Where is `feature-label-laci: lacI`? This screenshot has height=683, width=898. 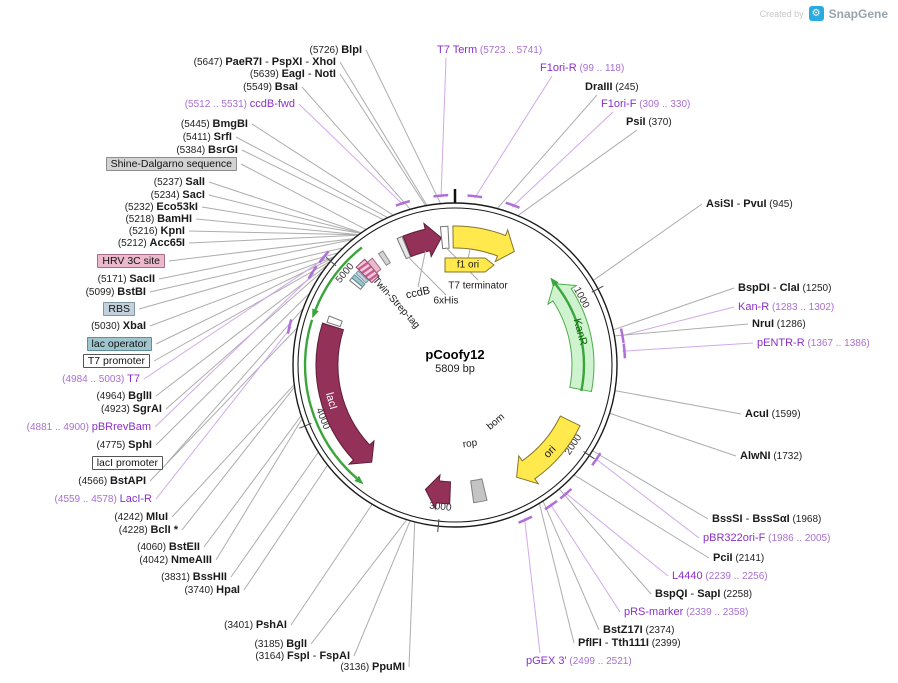 feature-label-laci: lacI is located at coordinates (331, 401).